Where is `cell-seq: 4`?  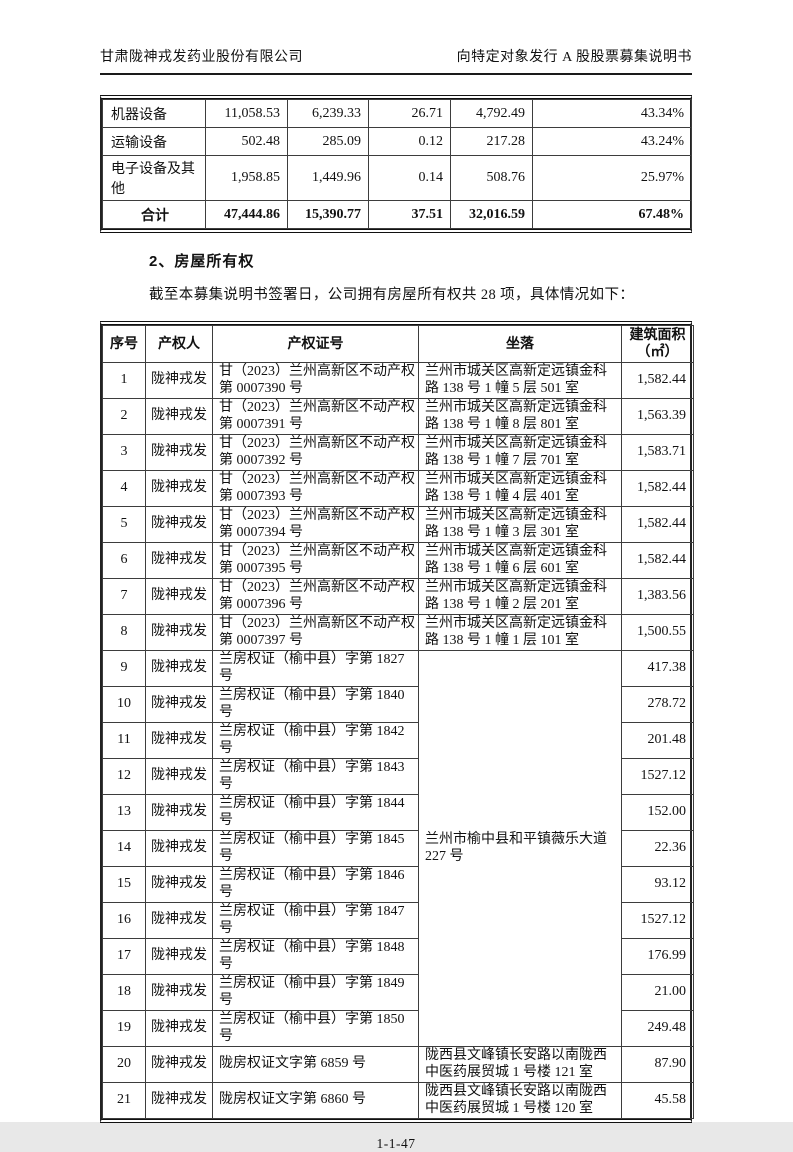
cell-seq: 4 is located at coordinates (124, 488).